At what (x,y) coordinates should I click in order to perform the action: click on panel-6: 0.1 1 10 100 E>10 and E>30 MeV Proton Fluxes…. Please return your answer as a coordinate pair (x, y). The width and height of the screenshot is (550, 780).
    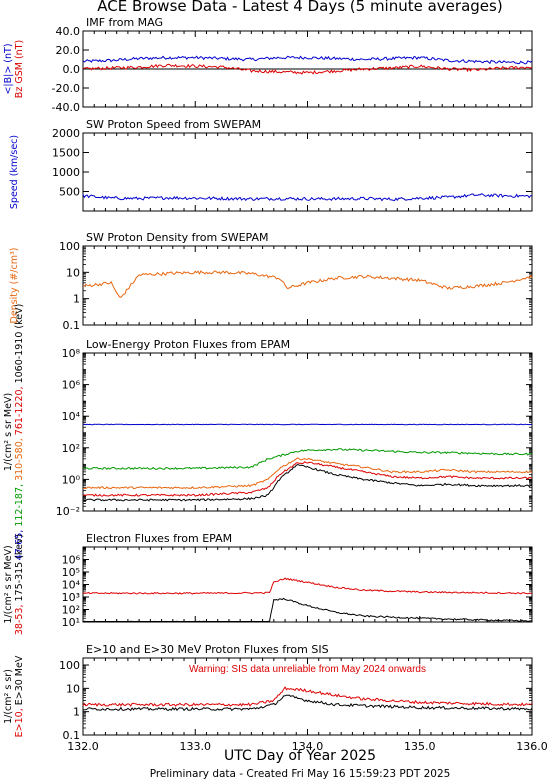
    Looking at the image, I should click on (275, 698).